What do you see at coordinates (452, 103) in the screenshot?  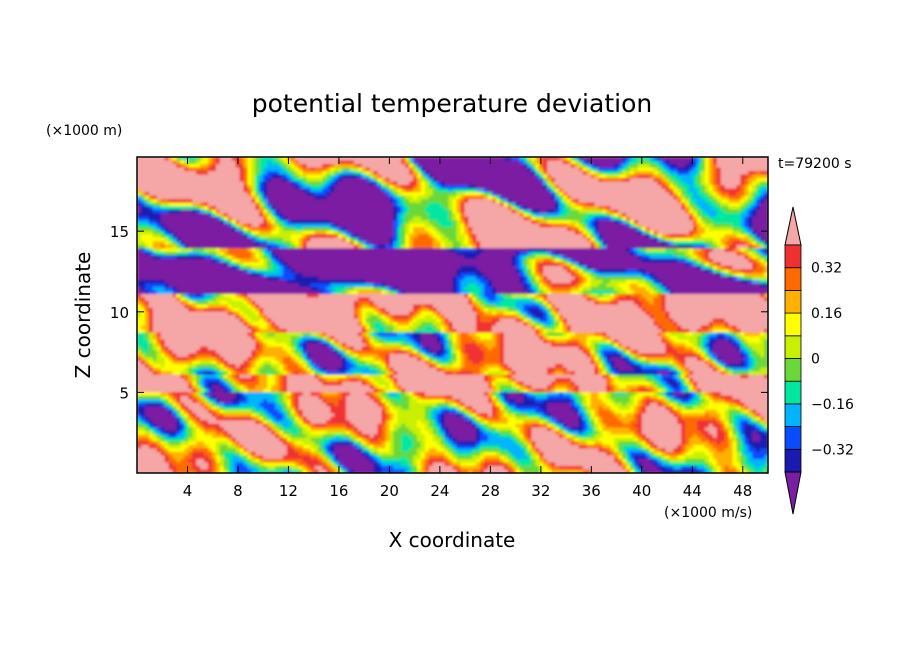 I see `chart-title: potential temperature deviation` at bounding box center [452, 103].